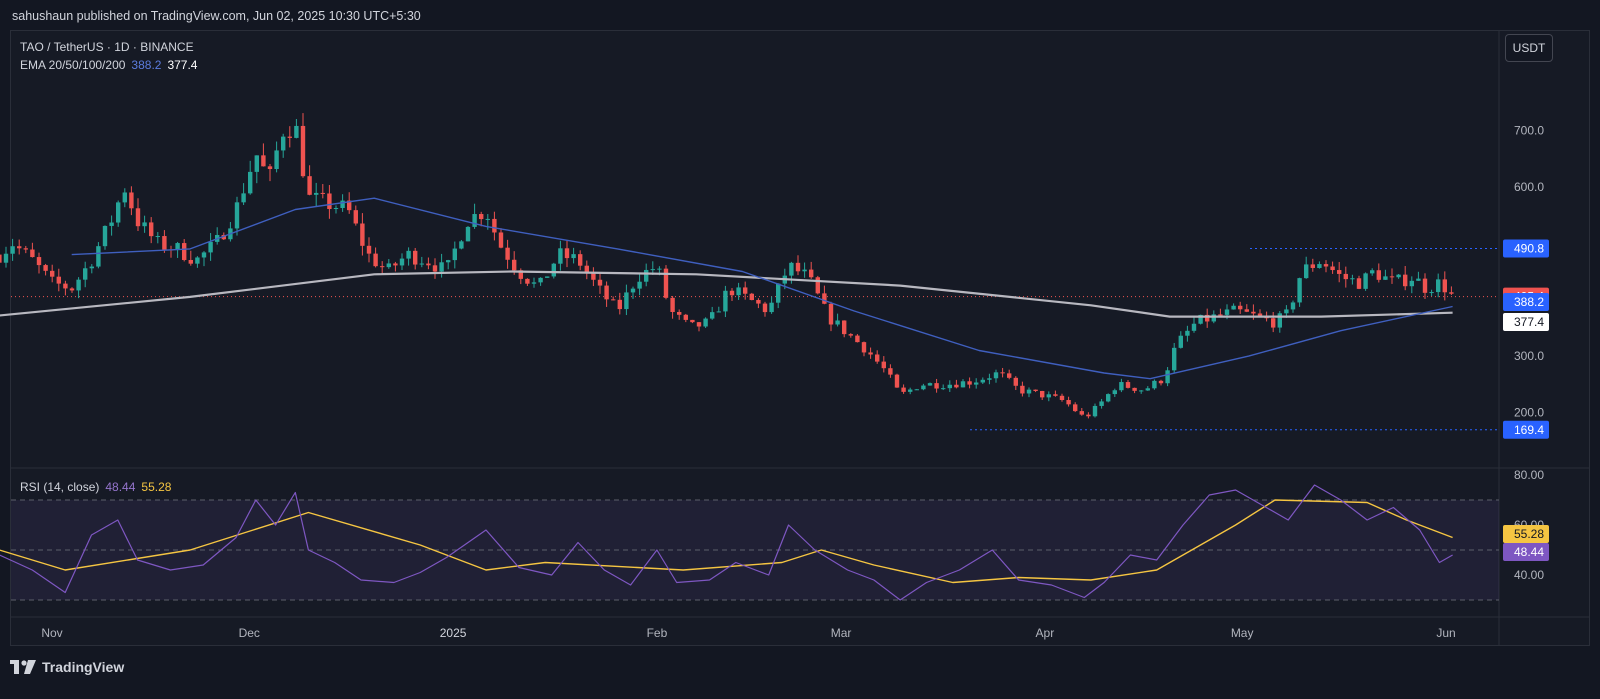 This screenshot has width=1600, height=699. Describe the element at coordinates (1529, 131) in the screenshot. I see `price-tick-label: 700.0` at that location.